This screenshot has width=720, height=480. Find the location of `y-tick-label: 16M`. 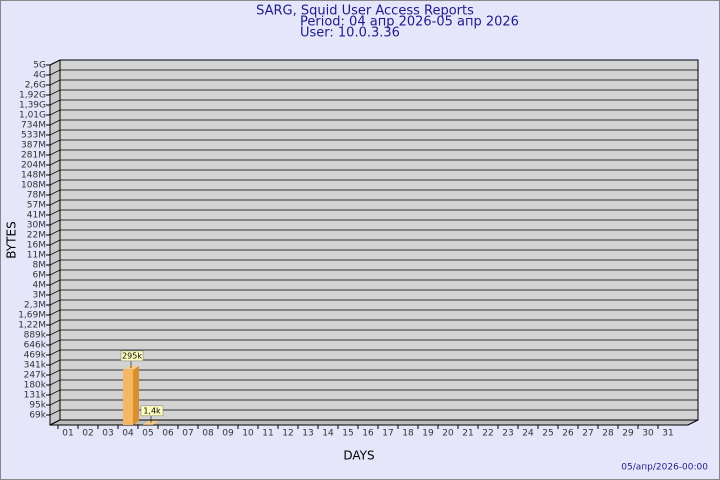

y-tick-label: 16M is located at coordinates (36, 246).